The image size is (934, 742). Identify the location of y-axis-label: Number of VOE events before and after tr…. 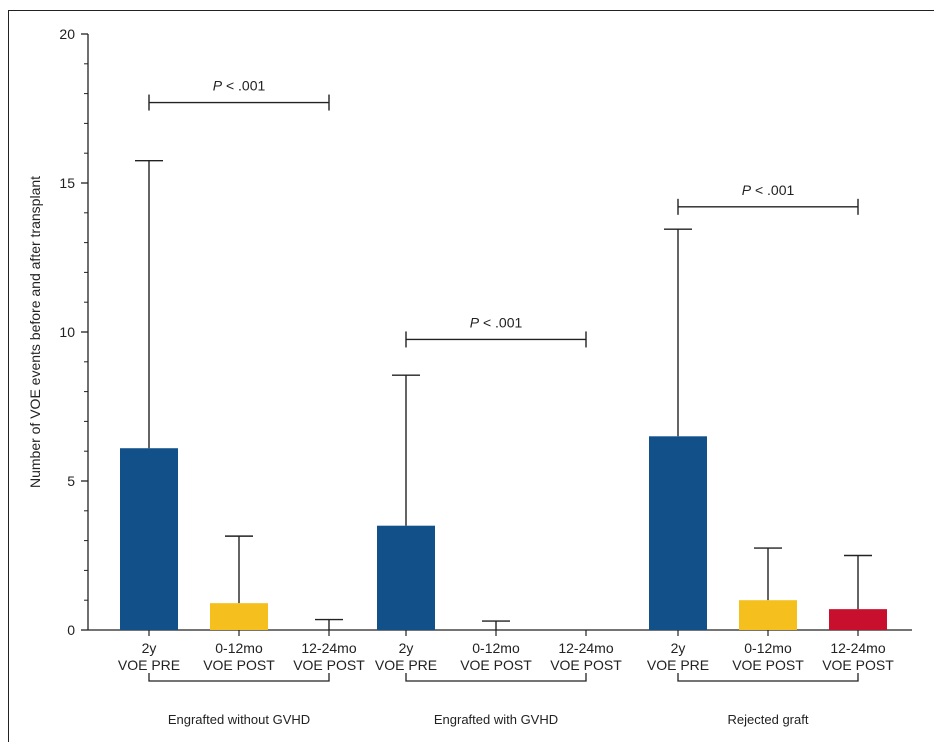
(35, 332).